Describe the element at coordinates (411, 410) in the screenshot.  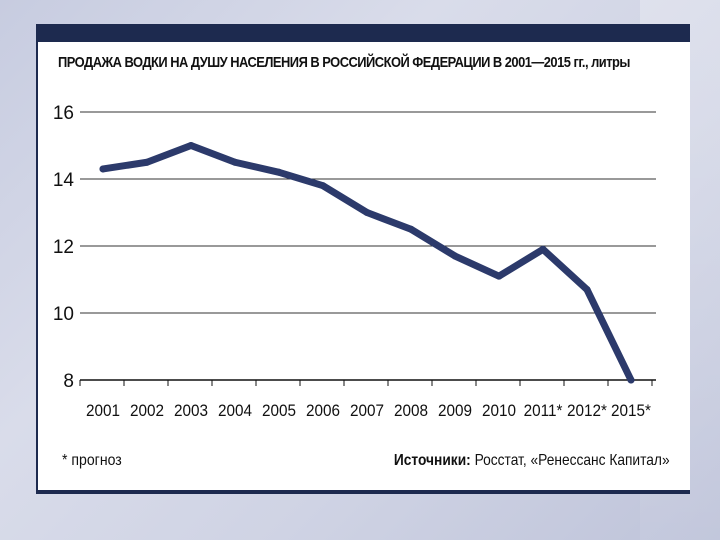
I see `x-tick-label: 2008` at that location.